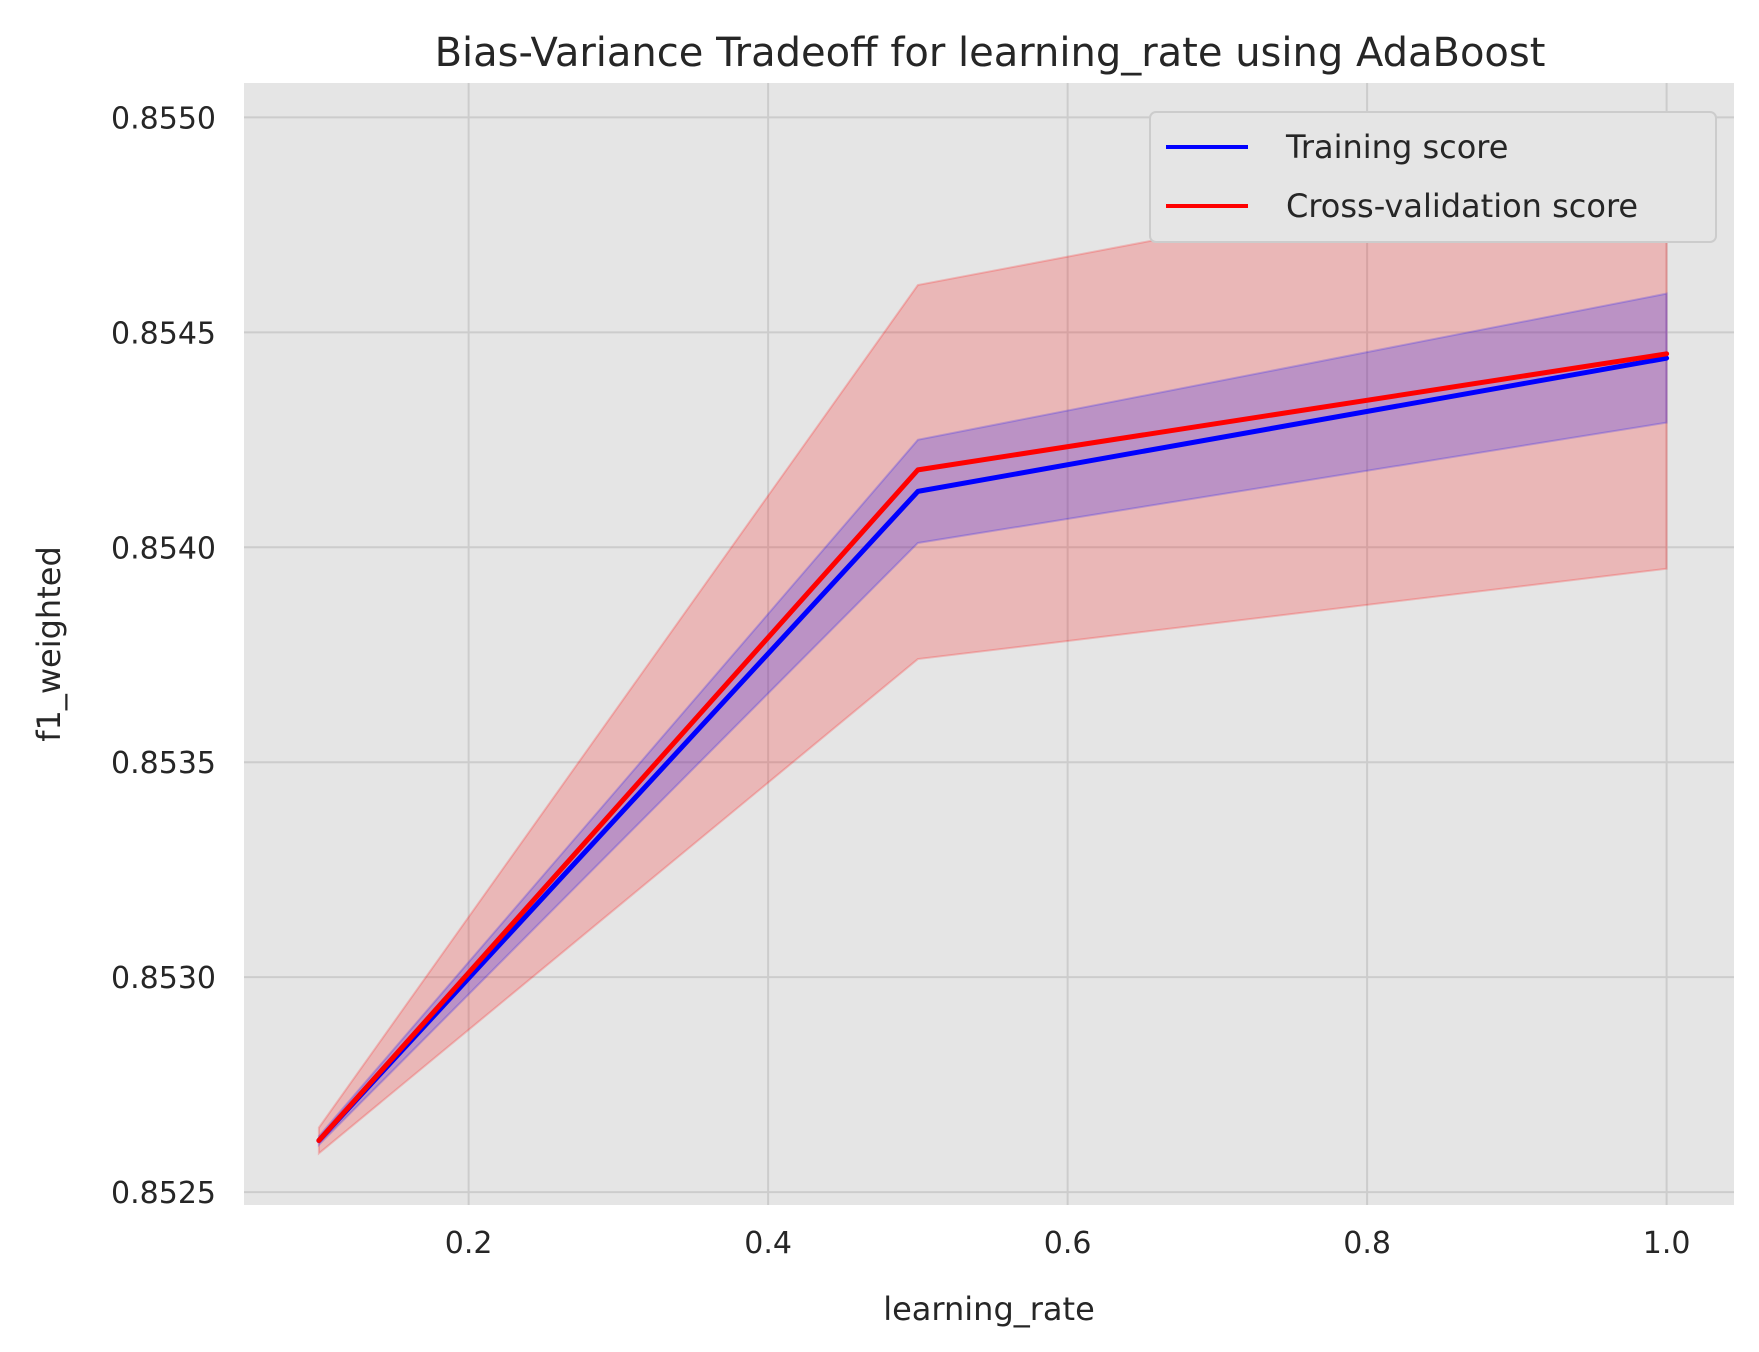 This screenshot has width=1759, height=1352. I want to click on legend-label-cross-validation: Cross-validation score, so click(1462, 206).